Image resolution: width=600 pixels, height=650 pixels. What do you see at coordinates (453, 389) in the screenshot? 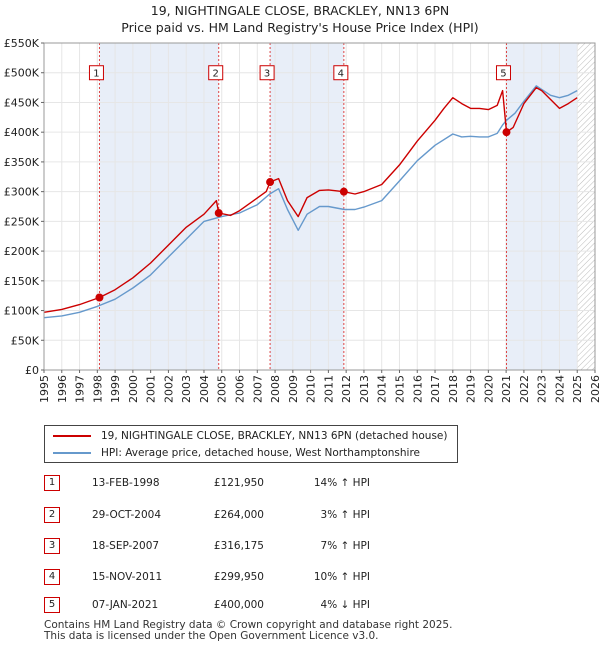
I see `x-tick-label: 2018` at bounding box center [453, 389].